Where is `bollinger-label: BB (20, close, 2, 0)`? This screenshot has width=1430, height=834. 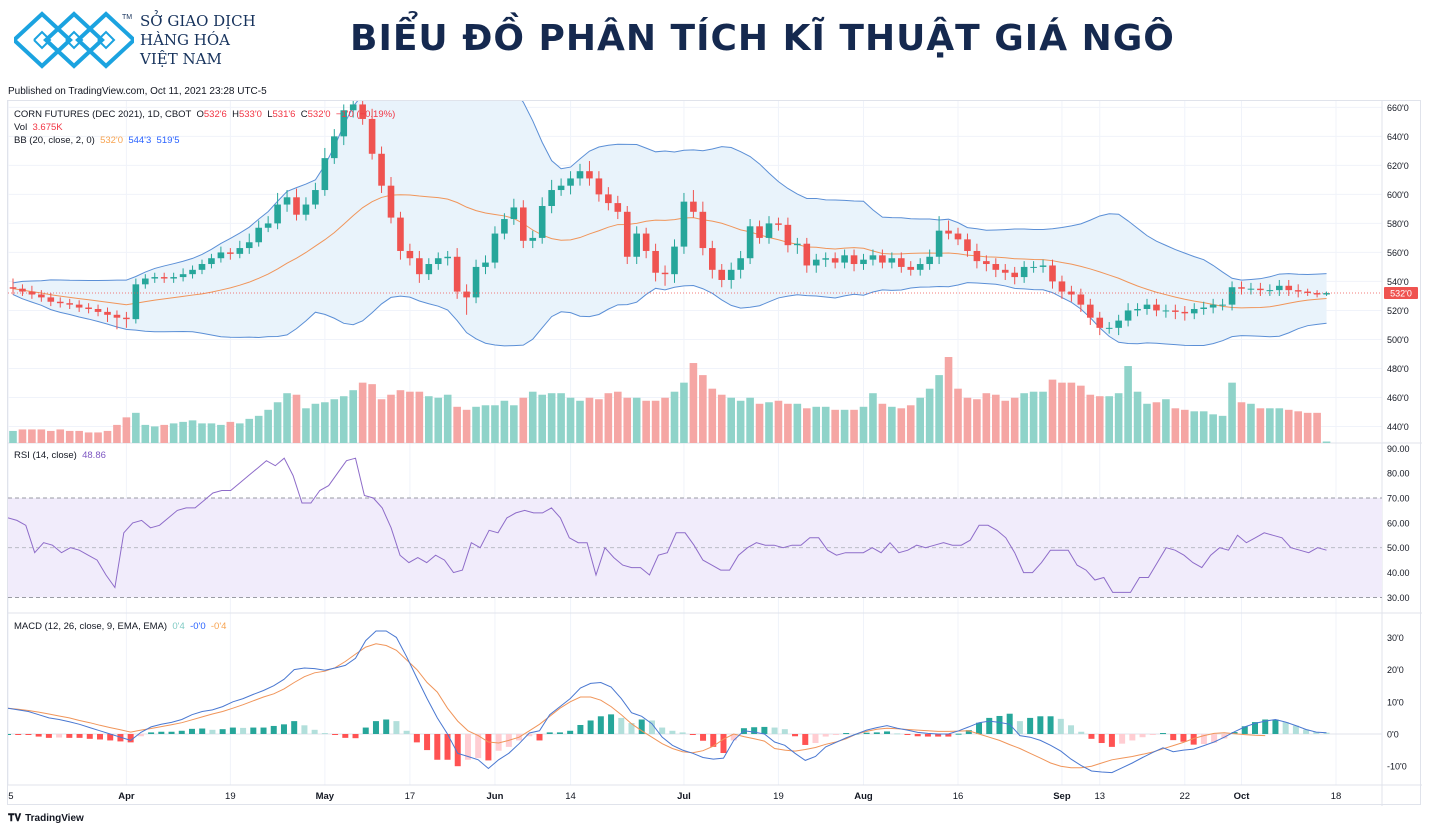 bollinger-label: BB (20, close, 2, 0) is located at coordinates (54, 140).